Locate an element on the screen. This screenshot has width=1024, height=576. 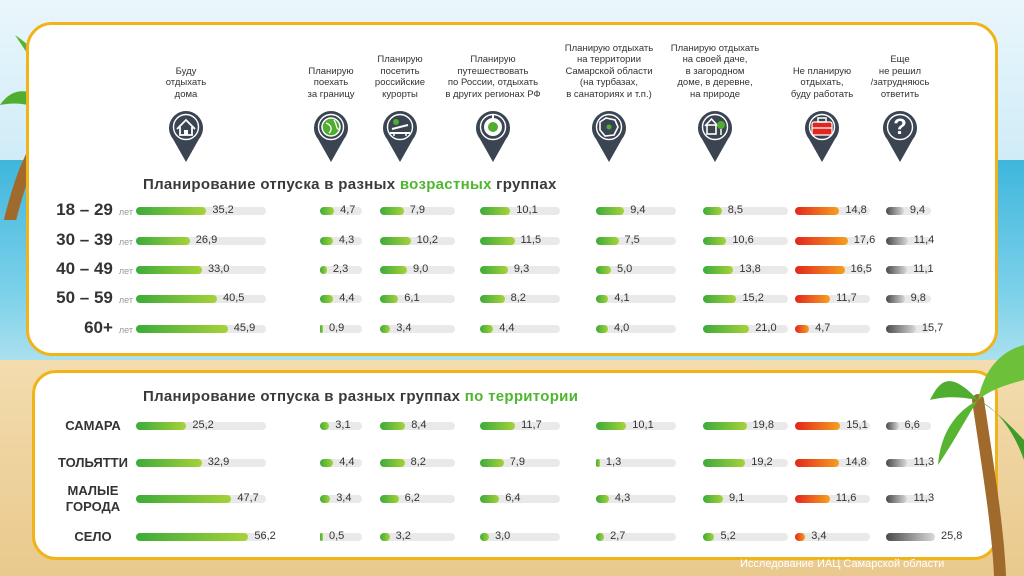
data-label: 10,6 is located at coordinates (743, 240).